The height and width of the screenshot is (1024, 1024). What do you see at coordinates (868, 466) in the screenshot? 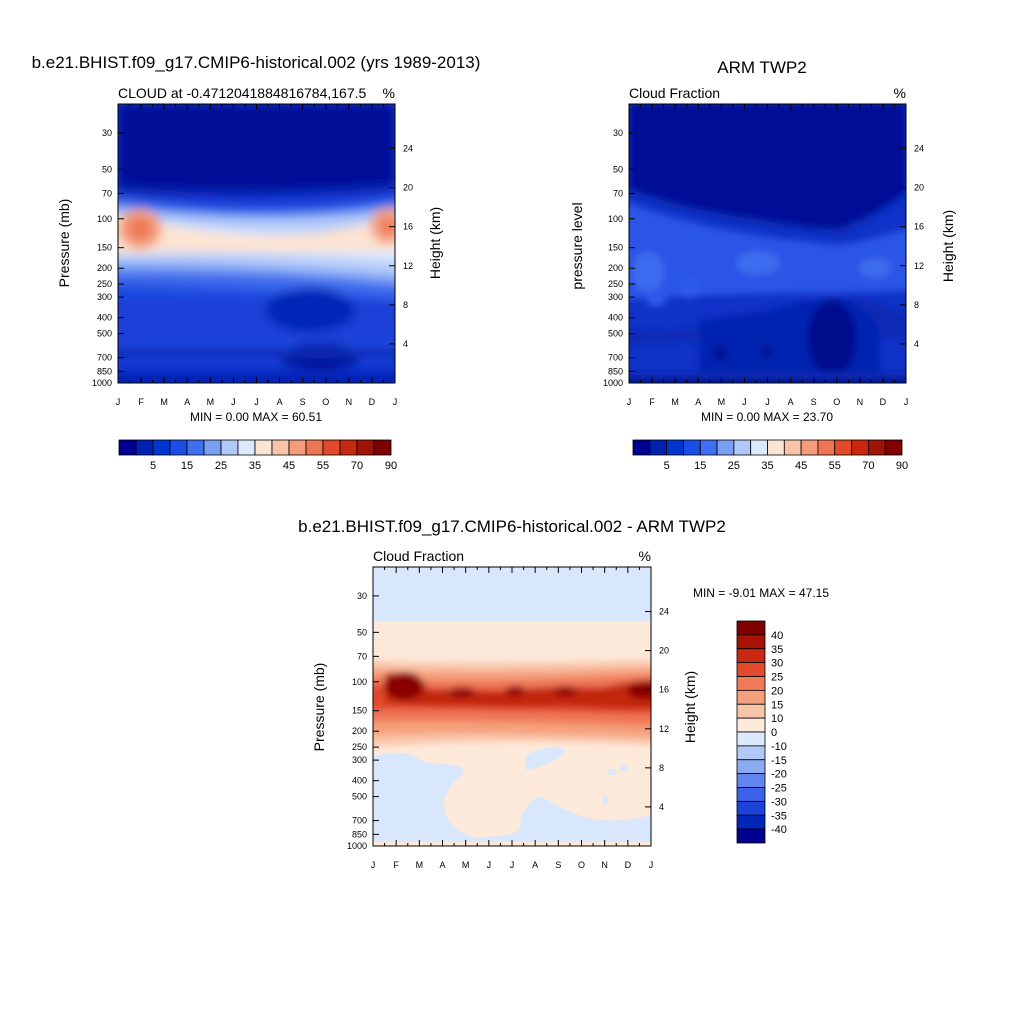
I see `colorbar-label: 70` at bounding box center [868, 466].